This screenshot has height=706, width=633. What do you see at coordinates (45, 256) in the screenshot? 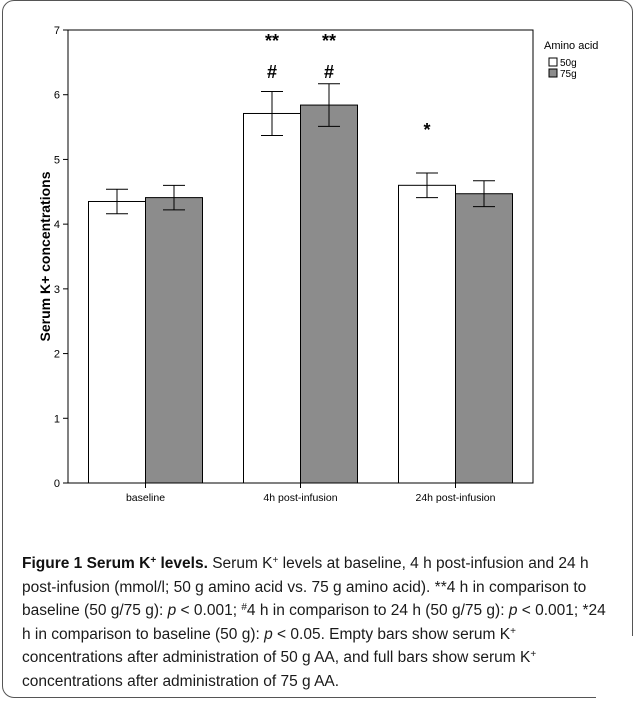
I see `y-axis-label: Serum K+ concentrations` at bounding box center [45, 256].